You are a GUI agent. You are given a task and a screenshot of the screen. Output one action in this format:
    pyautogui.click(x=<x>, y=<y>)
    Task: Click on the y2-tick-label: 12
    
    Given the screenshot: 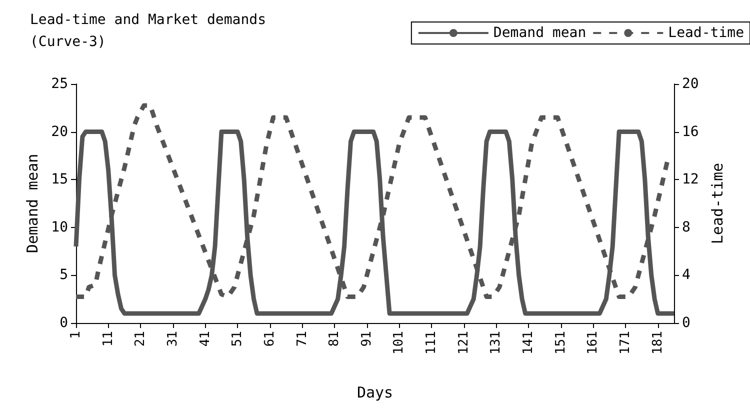 What is the action you would take?
    pyautogui.click(x=690, y=180)
    